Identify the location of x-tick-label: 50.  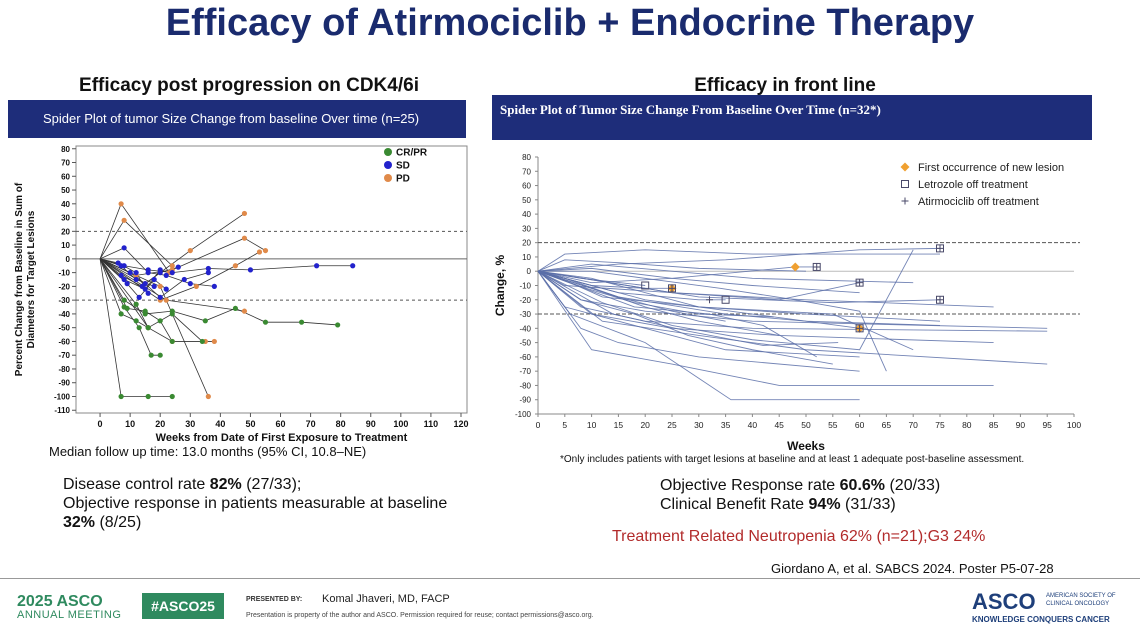
(806, 425).